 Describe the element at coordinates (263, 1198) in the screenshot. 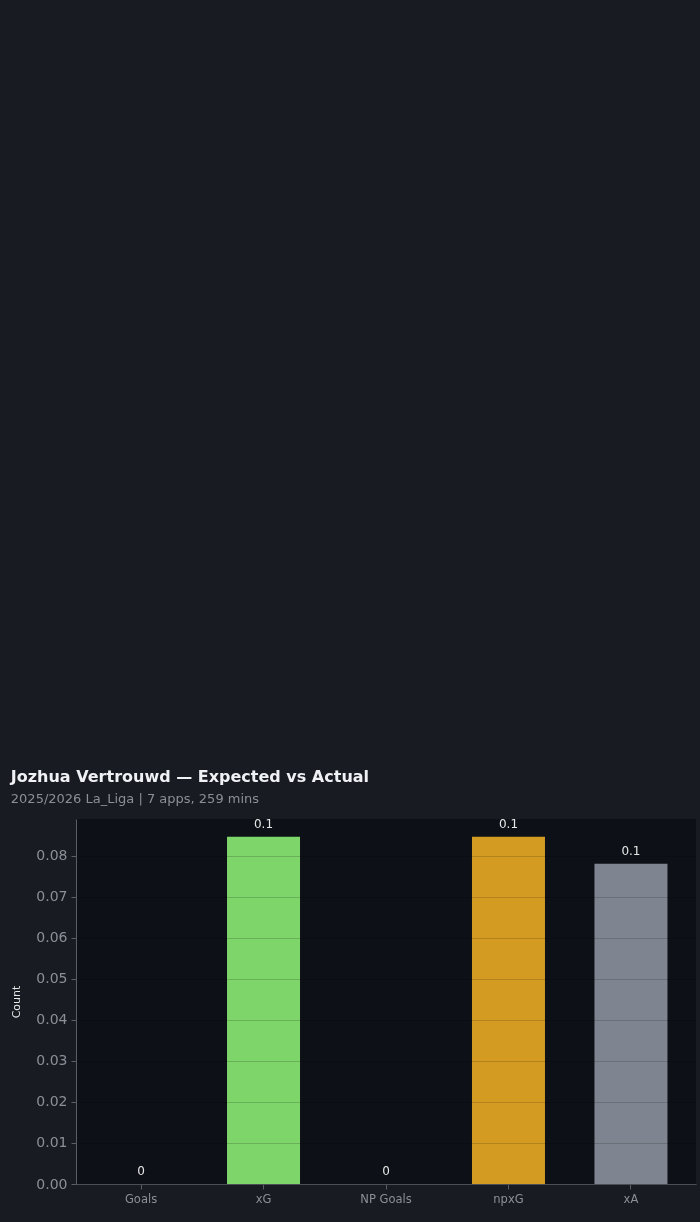

I see `x-tick-label: xG` at that location.